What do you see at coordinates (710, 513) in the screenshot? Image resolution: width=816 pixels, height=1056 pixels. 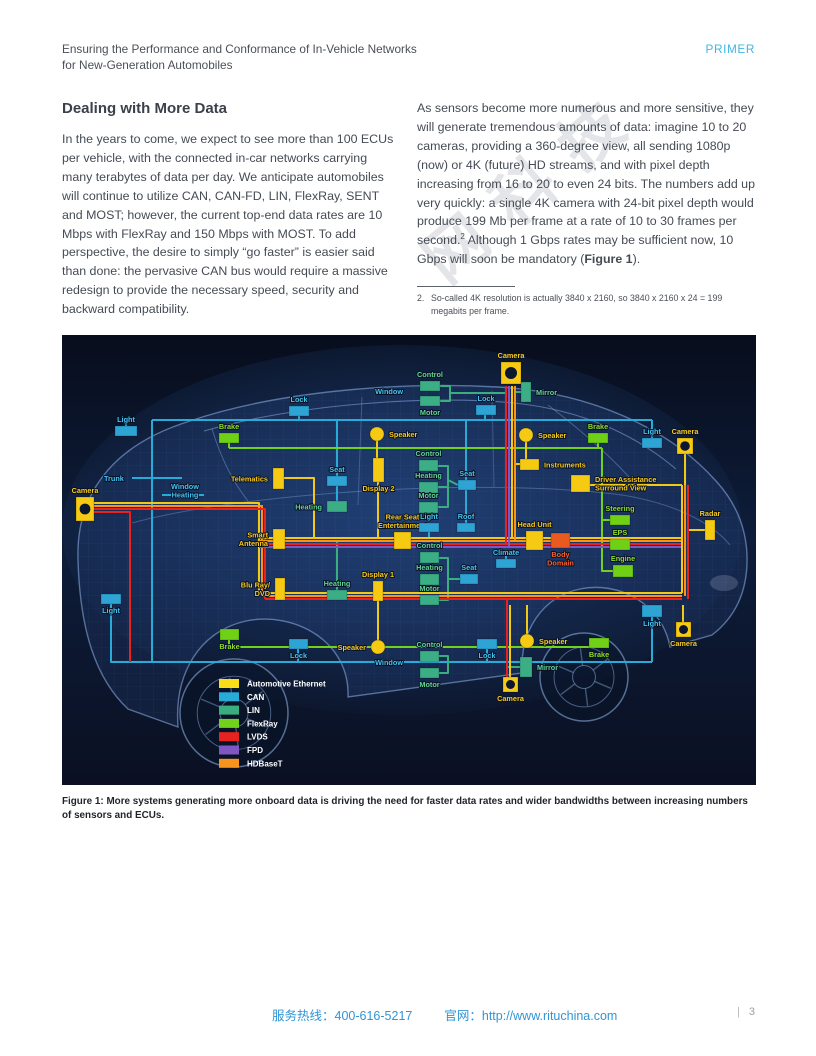 I see `figure-label: Radar` at bounding box center [710, 513].